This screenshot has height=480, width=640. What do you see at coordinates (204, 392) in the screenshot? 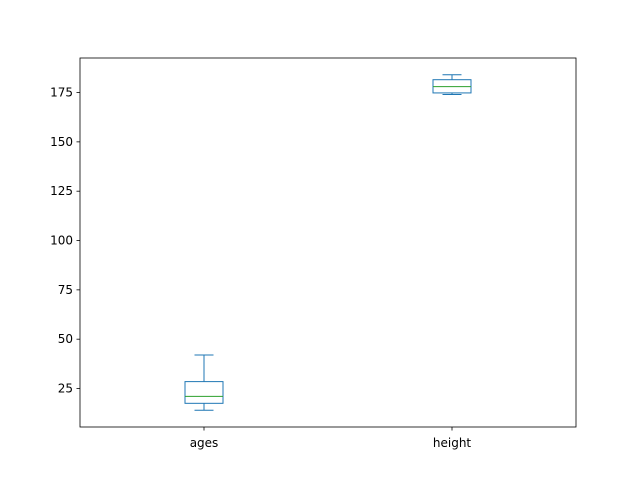
I see `iqr-box` at bounding box center [204, 392].